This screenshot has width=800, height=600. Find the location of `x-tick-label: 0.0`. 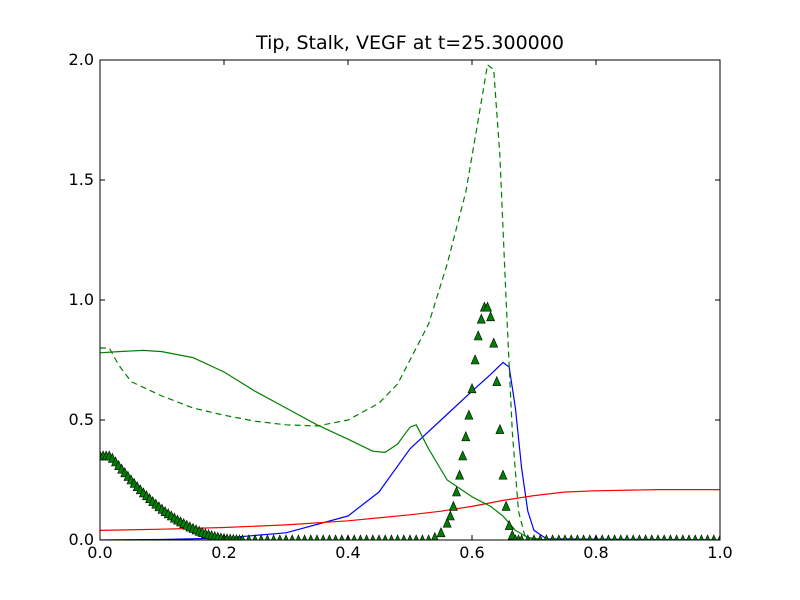

x-tick-label: 0.0 is located at coordinates (99, 552).